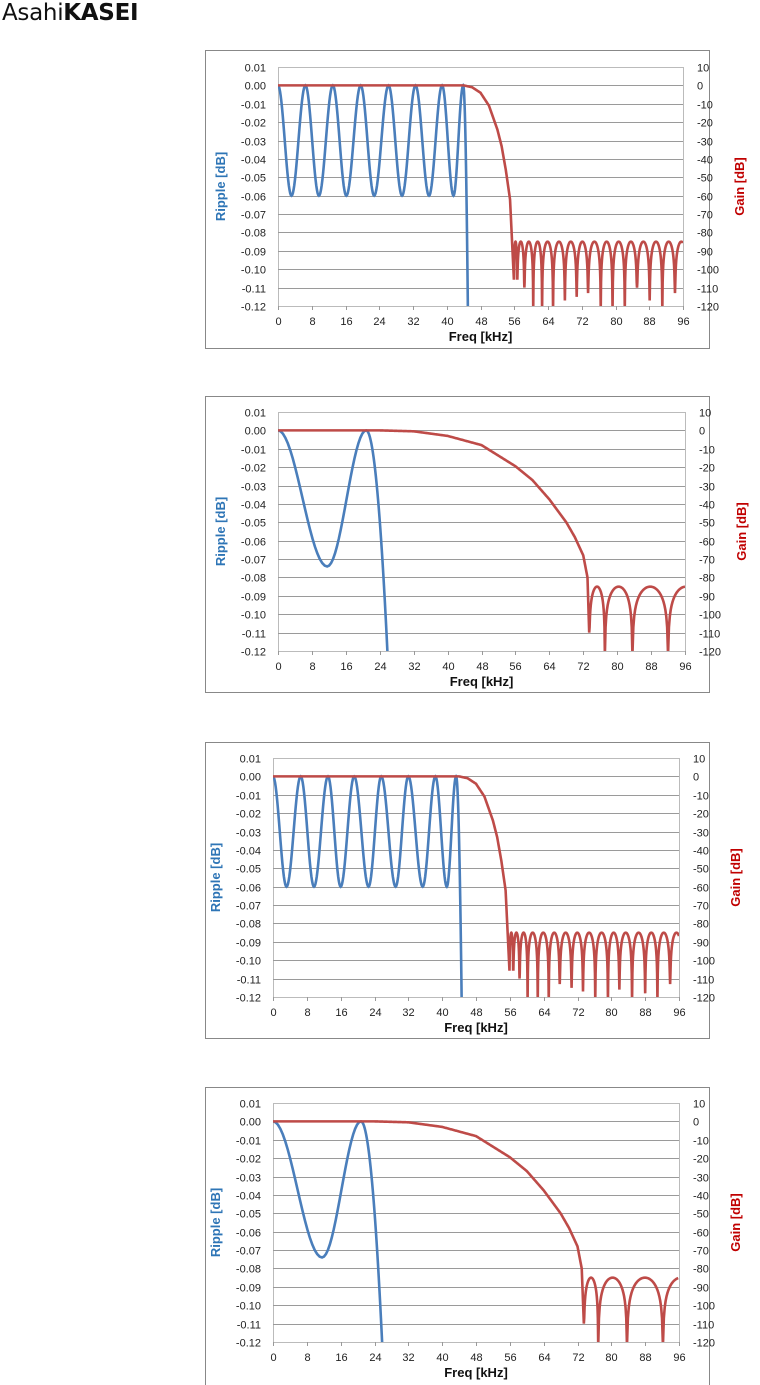  Describe the element at coordinates (611, 1013) in the screenshot. I see `x-tick-label: 80` at that location.